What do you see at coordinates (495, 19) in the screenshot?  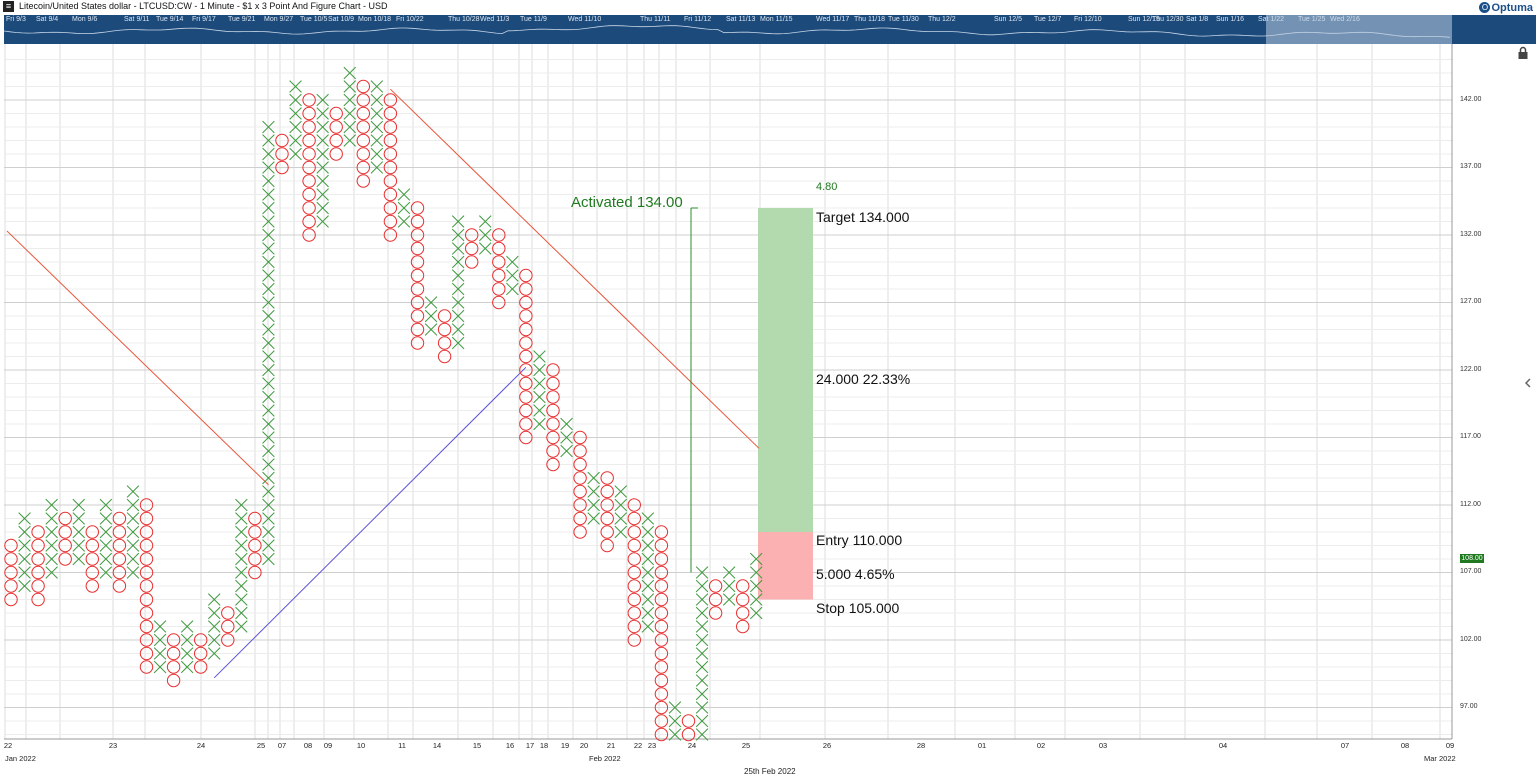 I see `navigator-date: Wed 11/3` at bounding box center [495, 19].